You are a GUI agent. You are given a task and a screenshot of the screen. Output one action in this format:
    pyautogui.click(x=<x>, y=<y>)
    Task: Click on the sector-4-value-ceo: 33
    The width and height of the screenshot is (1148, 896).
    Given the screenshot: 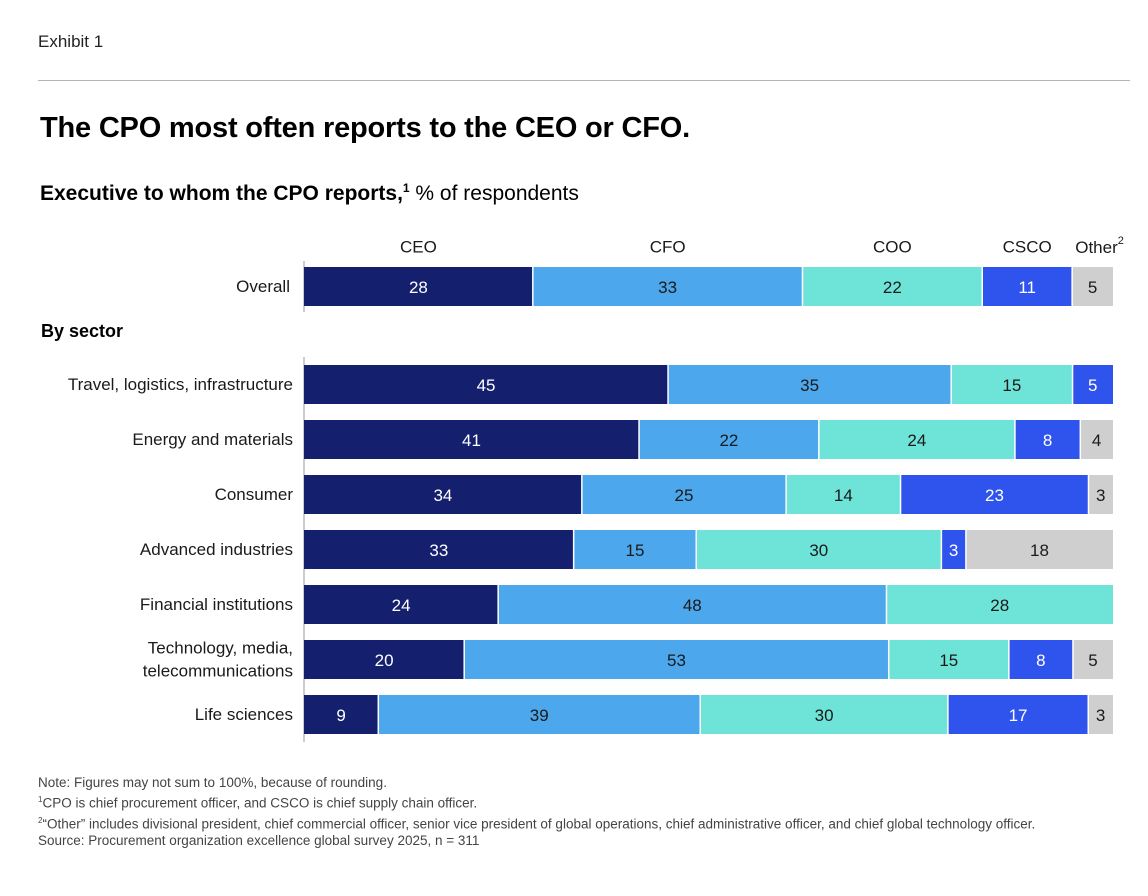 What is the action you would take?
    pyautogui.click(x=438, y=550)
    